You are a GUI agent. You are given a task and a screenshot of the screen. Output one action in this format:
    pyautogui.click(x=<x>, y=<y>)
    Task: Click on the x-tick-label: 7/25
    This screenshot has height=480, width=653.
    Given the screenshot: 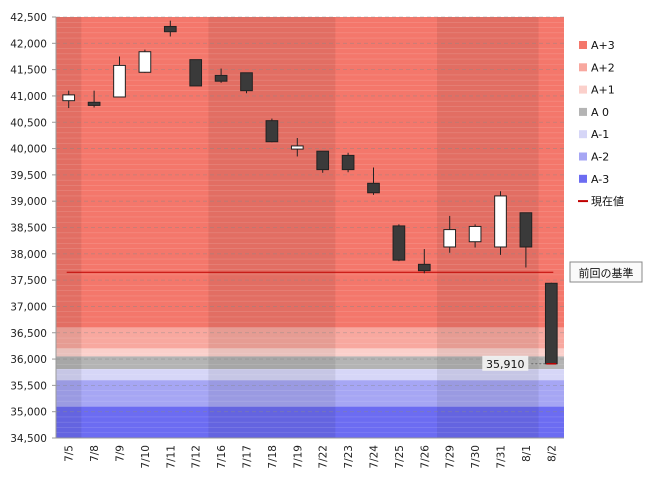 What is the action you would take?
    pyautogui.click(x=400, y=457)
    